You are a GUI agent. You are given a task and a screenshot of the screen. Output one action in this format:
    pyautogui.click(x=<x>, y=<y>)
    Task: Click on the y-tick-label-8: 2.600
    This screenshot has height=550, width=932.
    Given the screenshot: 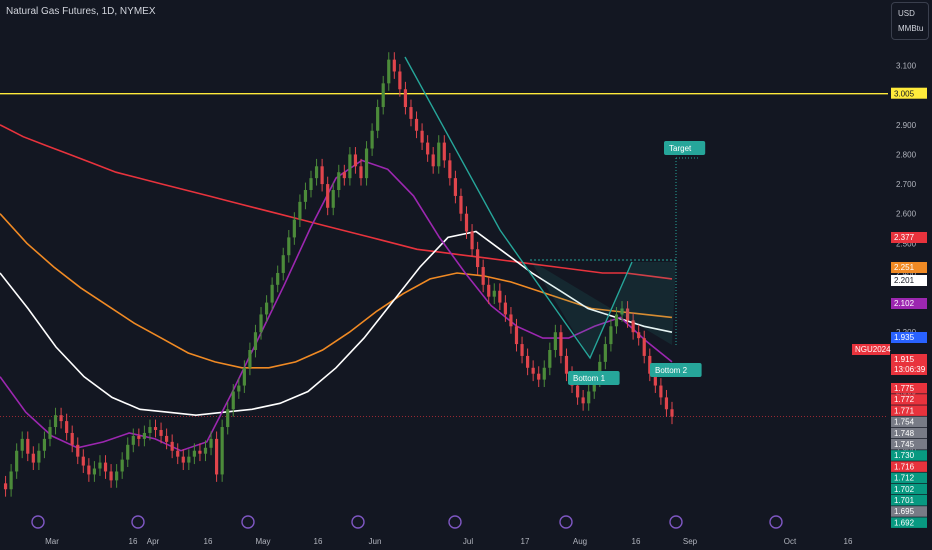 What is the action you would take?
    pyautogui.click(x=906, y=214)
    